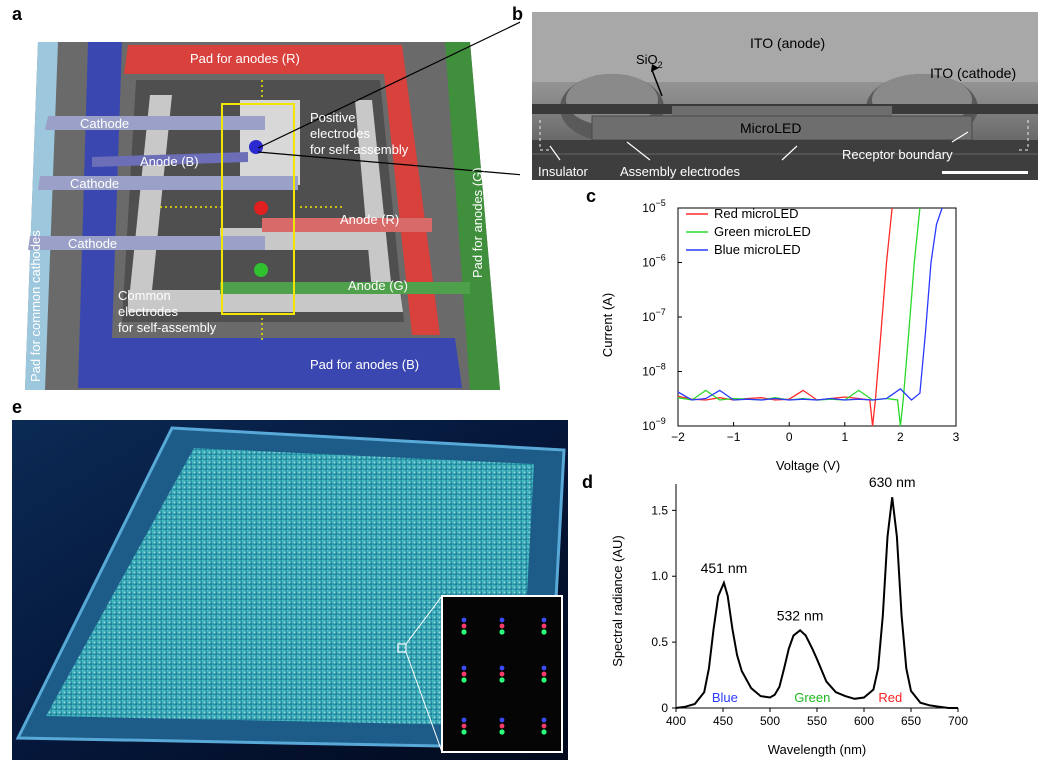  Describe the element at coordinates (985, 172) in the screenshot. I see `scale-bar` at that location.